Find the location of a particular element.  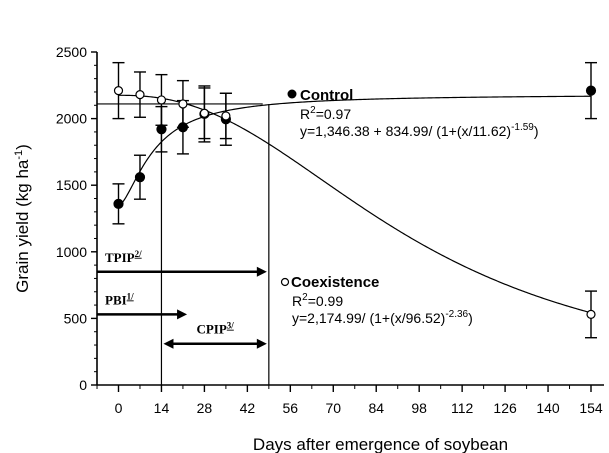

coexistence-equation-sup: -2.36 is located at coordinates (456, 314).